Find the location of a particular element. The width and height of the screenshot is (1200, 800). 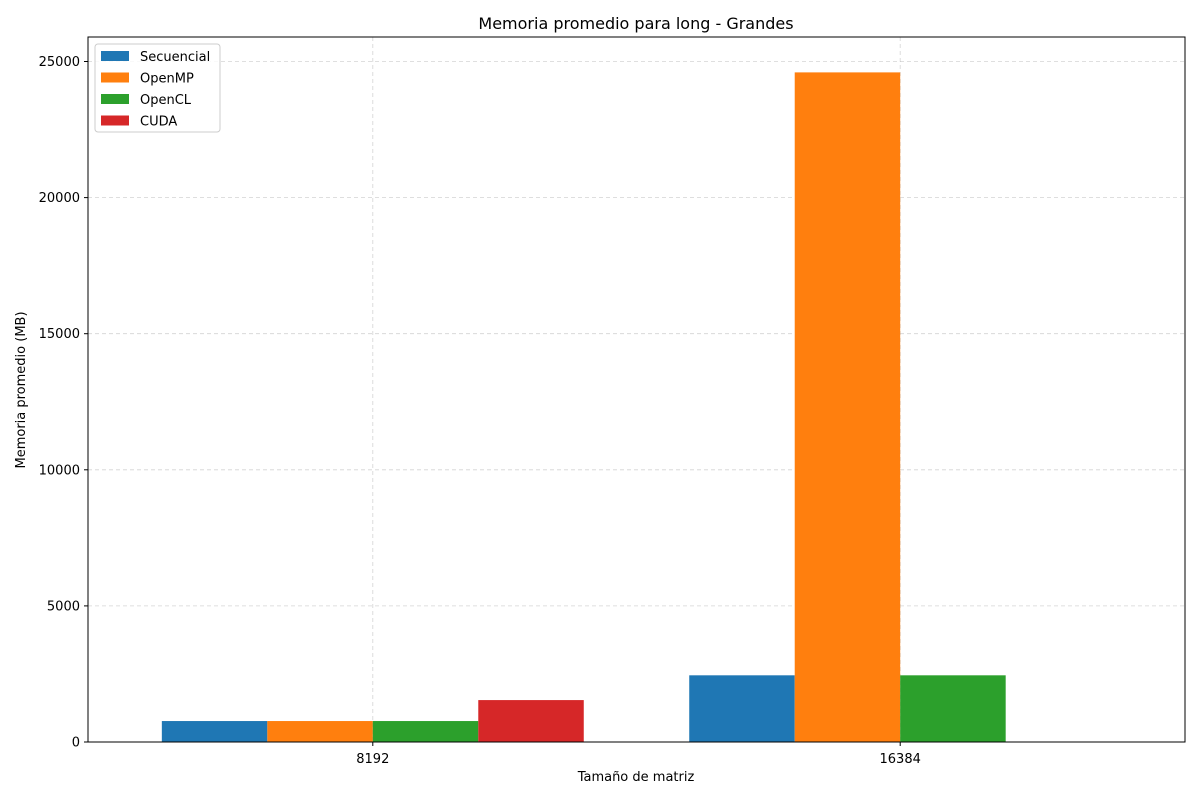

y-tick-label: 10000 is located at coordinates (59, 470).